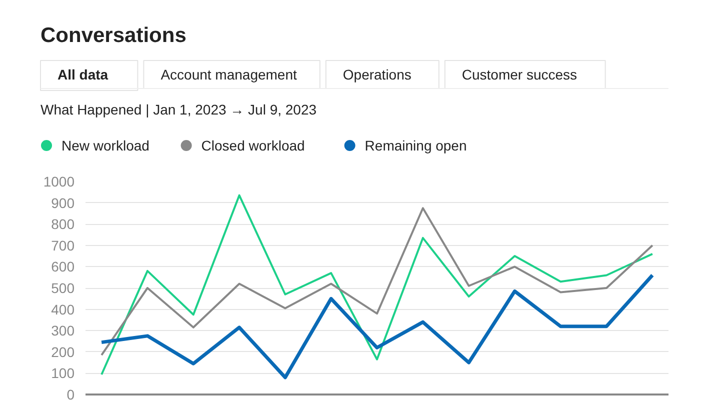 The height and width of the screenshot is (400, 712). I want to click on y-tick-label: 200, so click(63, 352).